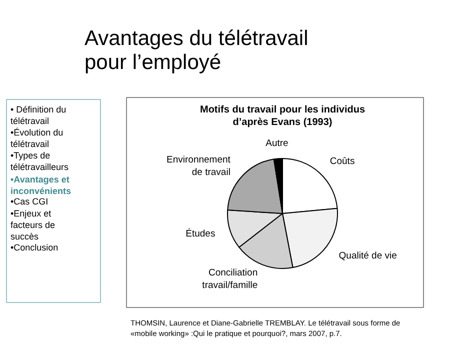 The image size is (474, 355). I want to click on text: •Évolution du télétravail, so click(37, 138).